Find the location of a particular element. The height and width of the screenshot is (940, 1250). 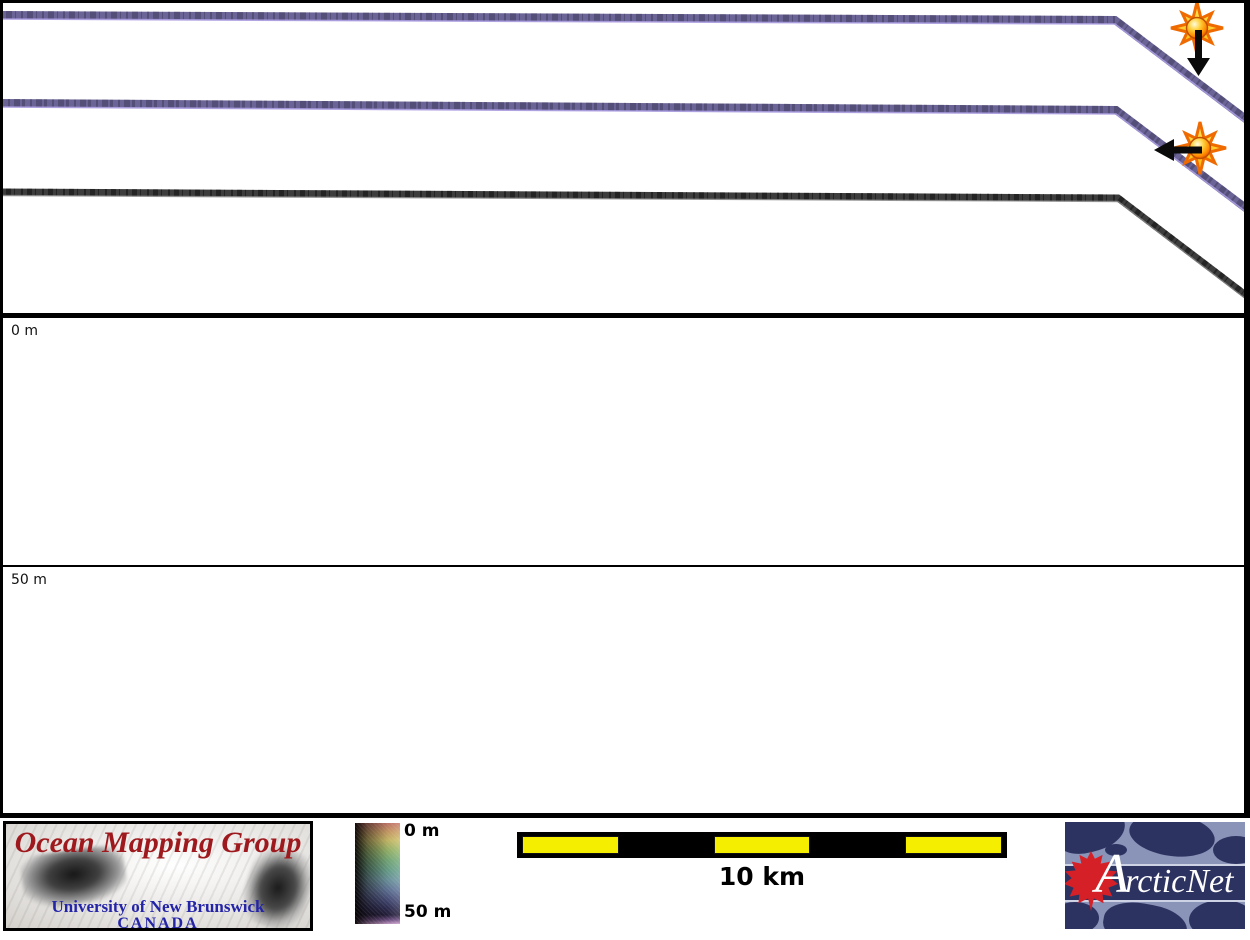

map-scalebar is located at coordinates (762, 845).